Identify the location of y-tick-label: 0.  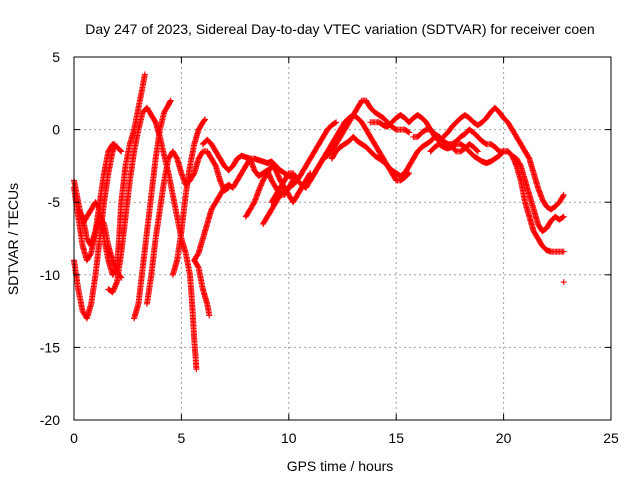
(56, 130).